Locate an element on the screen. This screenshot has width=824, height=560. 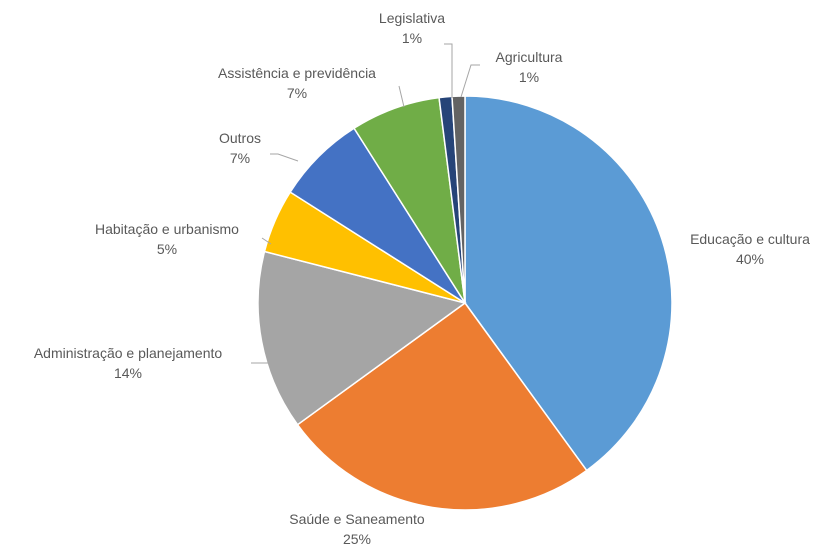
data-label-value-educacao-e-cultura: 40% is located at coordinates (750, 259).